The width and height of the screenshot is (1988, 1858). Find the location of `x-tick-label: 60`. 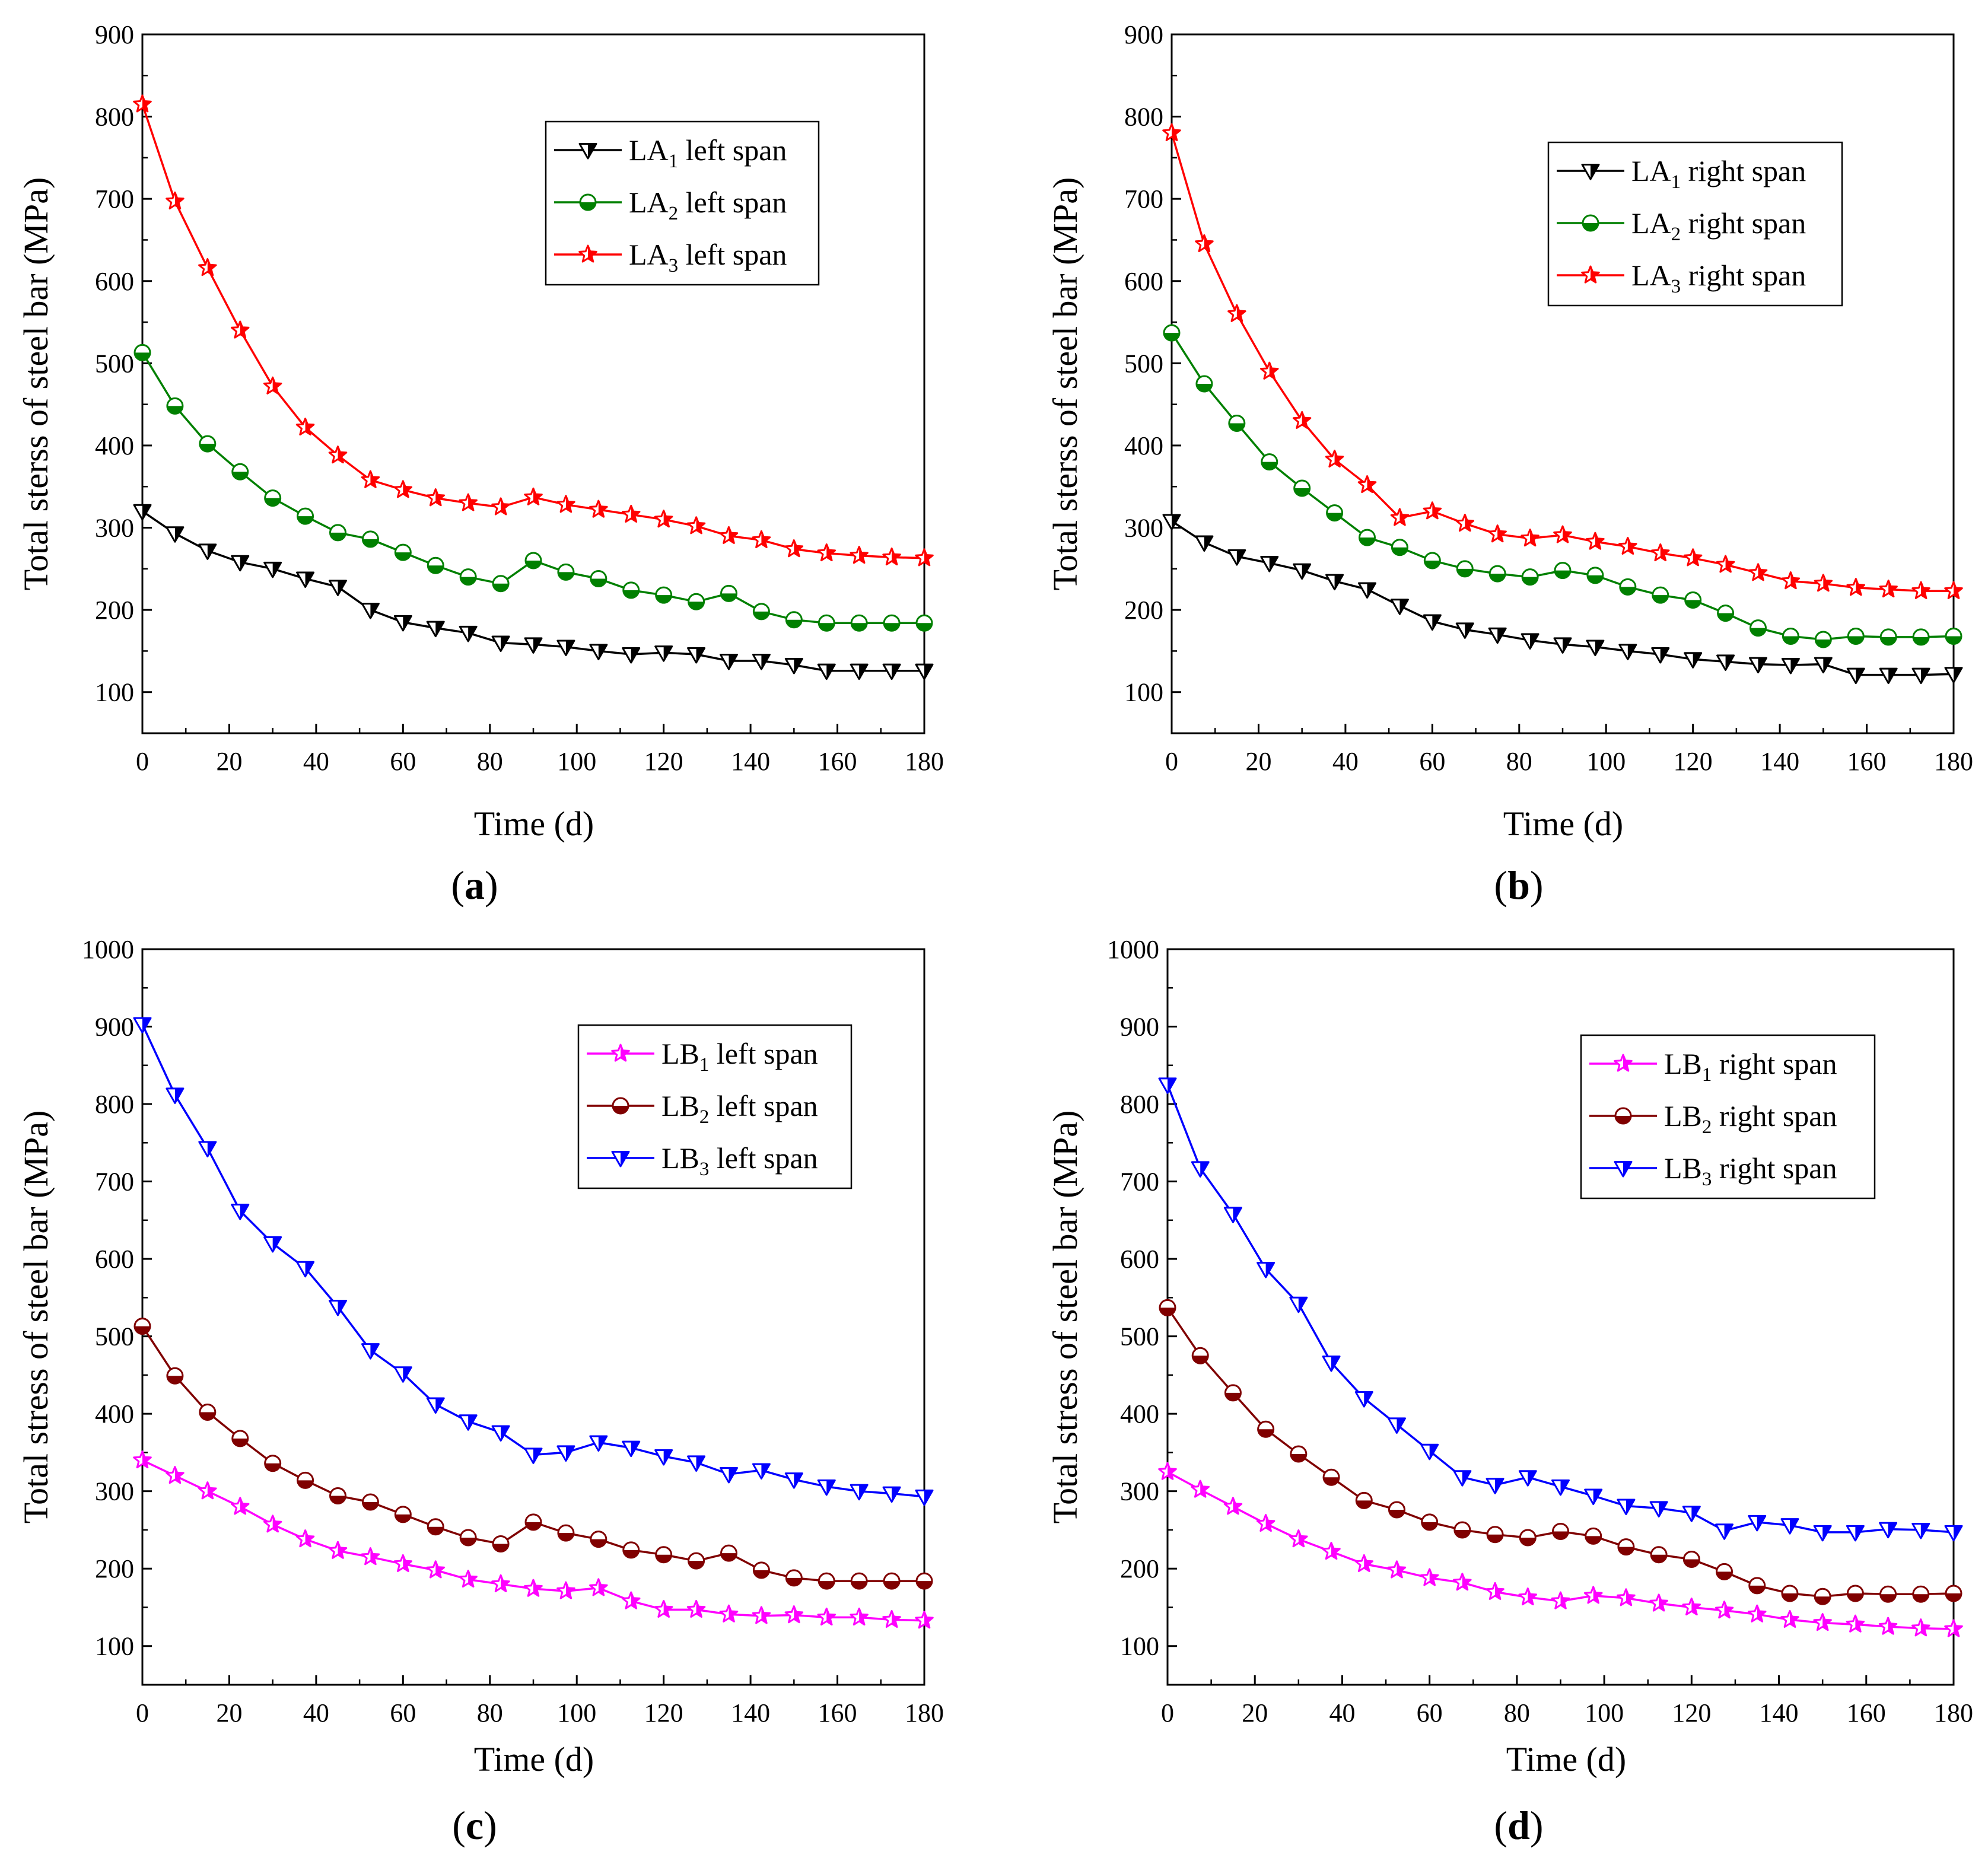

x-tick-label: 60 is located at coordinates (1430, 1712).